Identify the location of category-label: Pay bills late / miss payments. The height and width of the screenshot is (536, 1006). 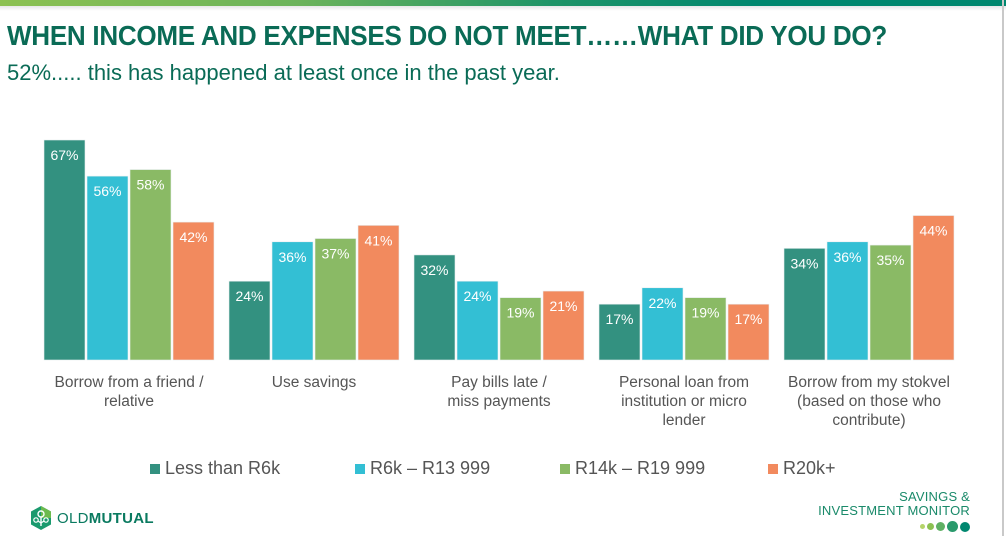
(499, 392).